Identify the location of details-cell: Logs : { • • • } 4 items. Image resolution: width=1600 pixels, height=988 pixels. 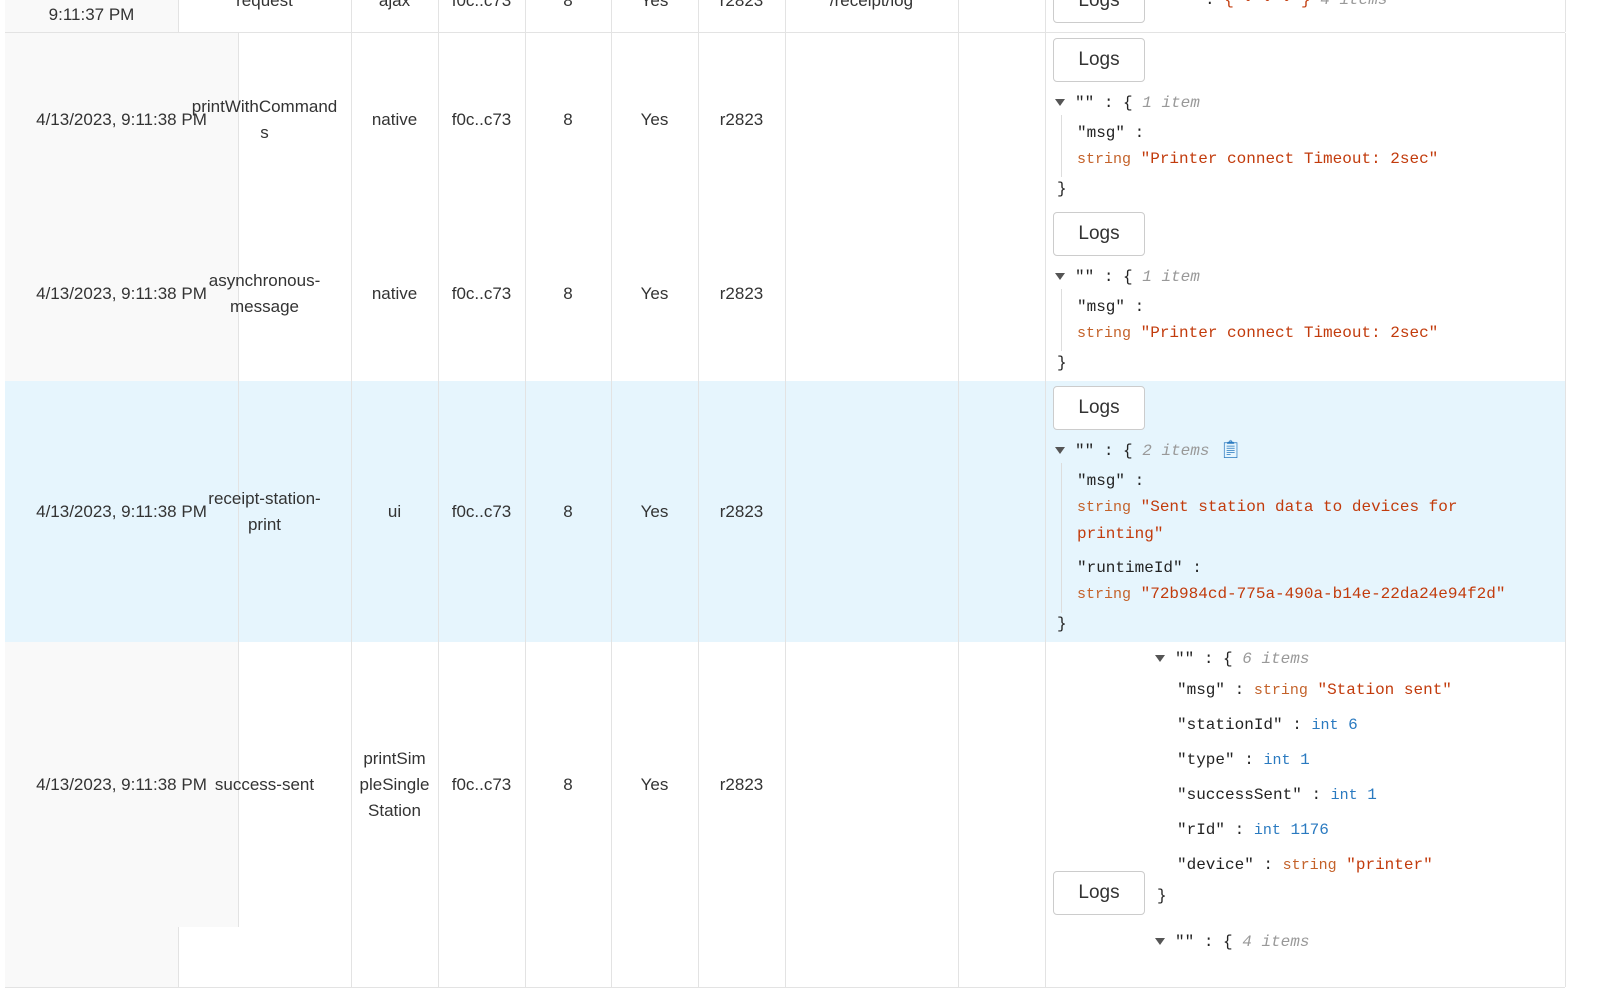
(1305, 16).